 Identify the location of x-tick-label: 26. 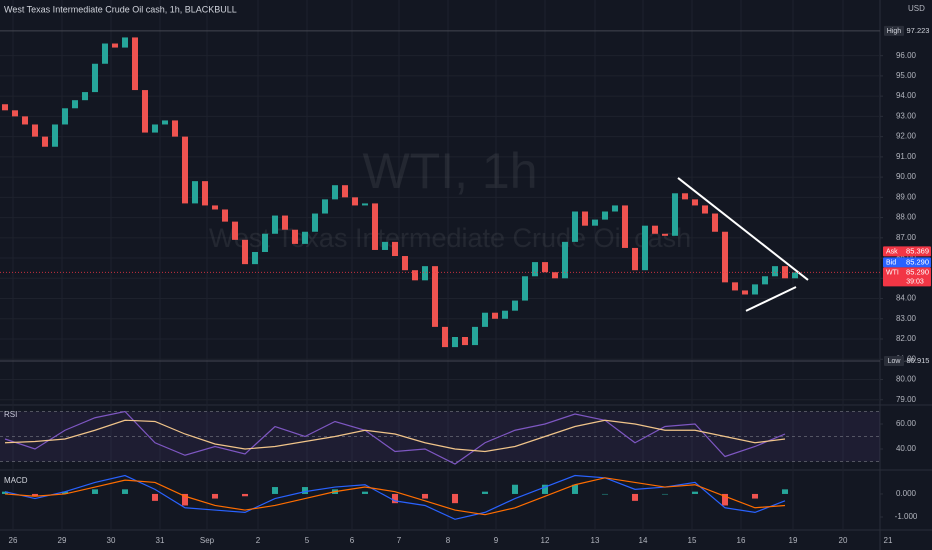
(13, 540).